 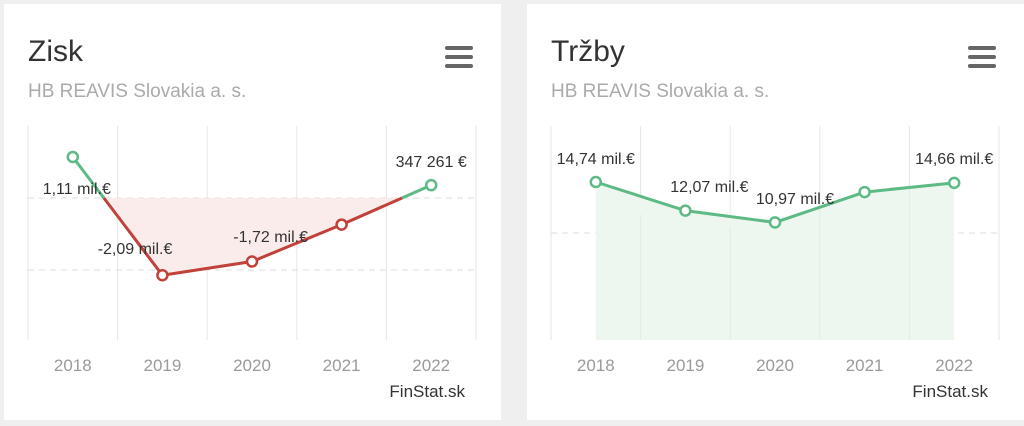 I want to click on series-area, so click(x=775, y=261).